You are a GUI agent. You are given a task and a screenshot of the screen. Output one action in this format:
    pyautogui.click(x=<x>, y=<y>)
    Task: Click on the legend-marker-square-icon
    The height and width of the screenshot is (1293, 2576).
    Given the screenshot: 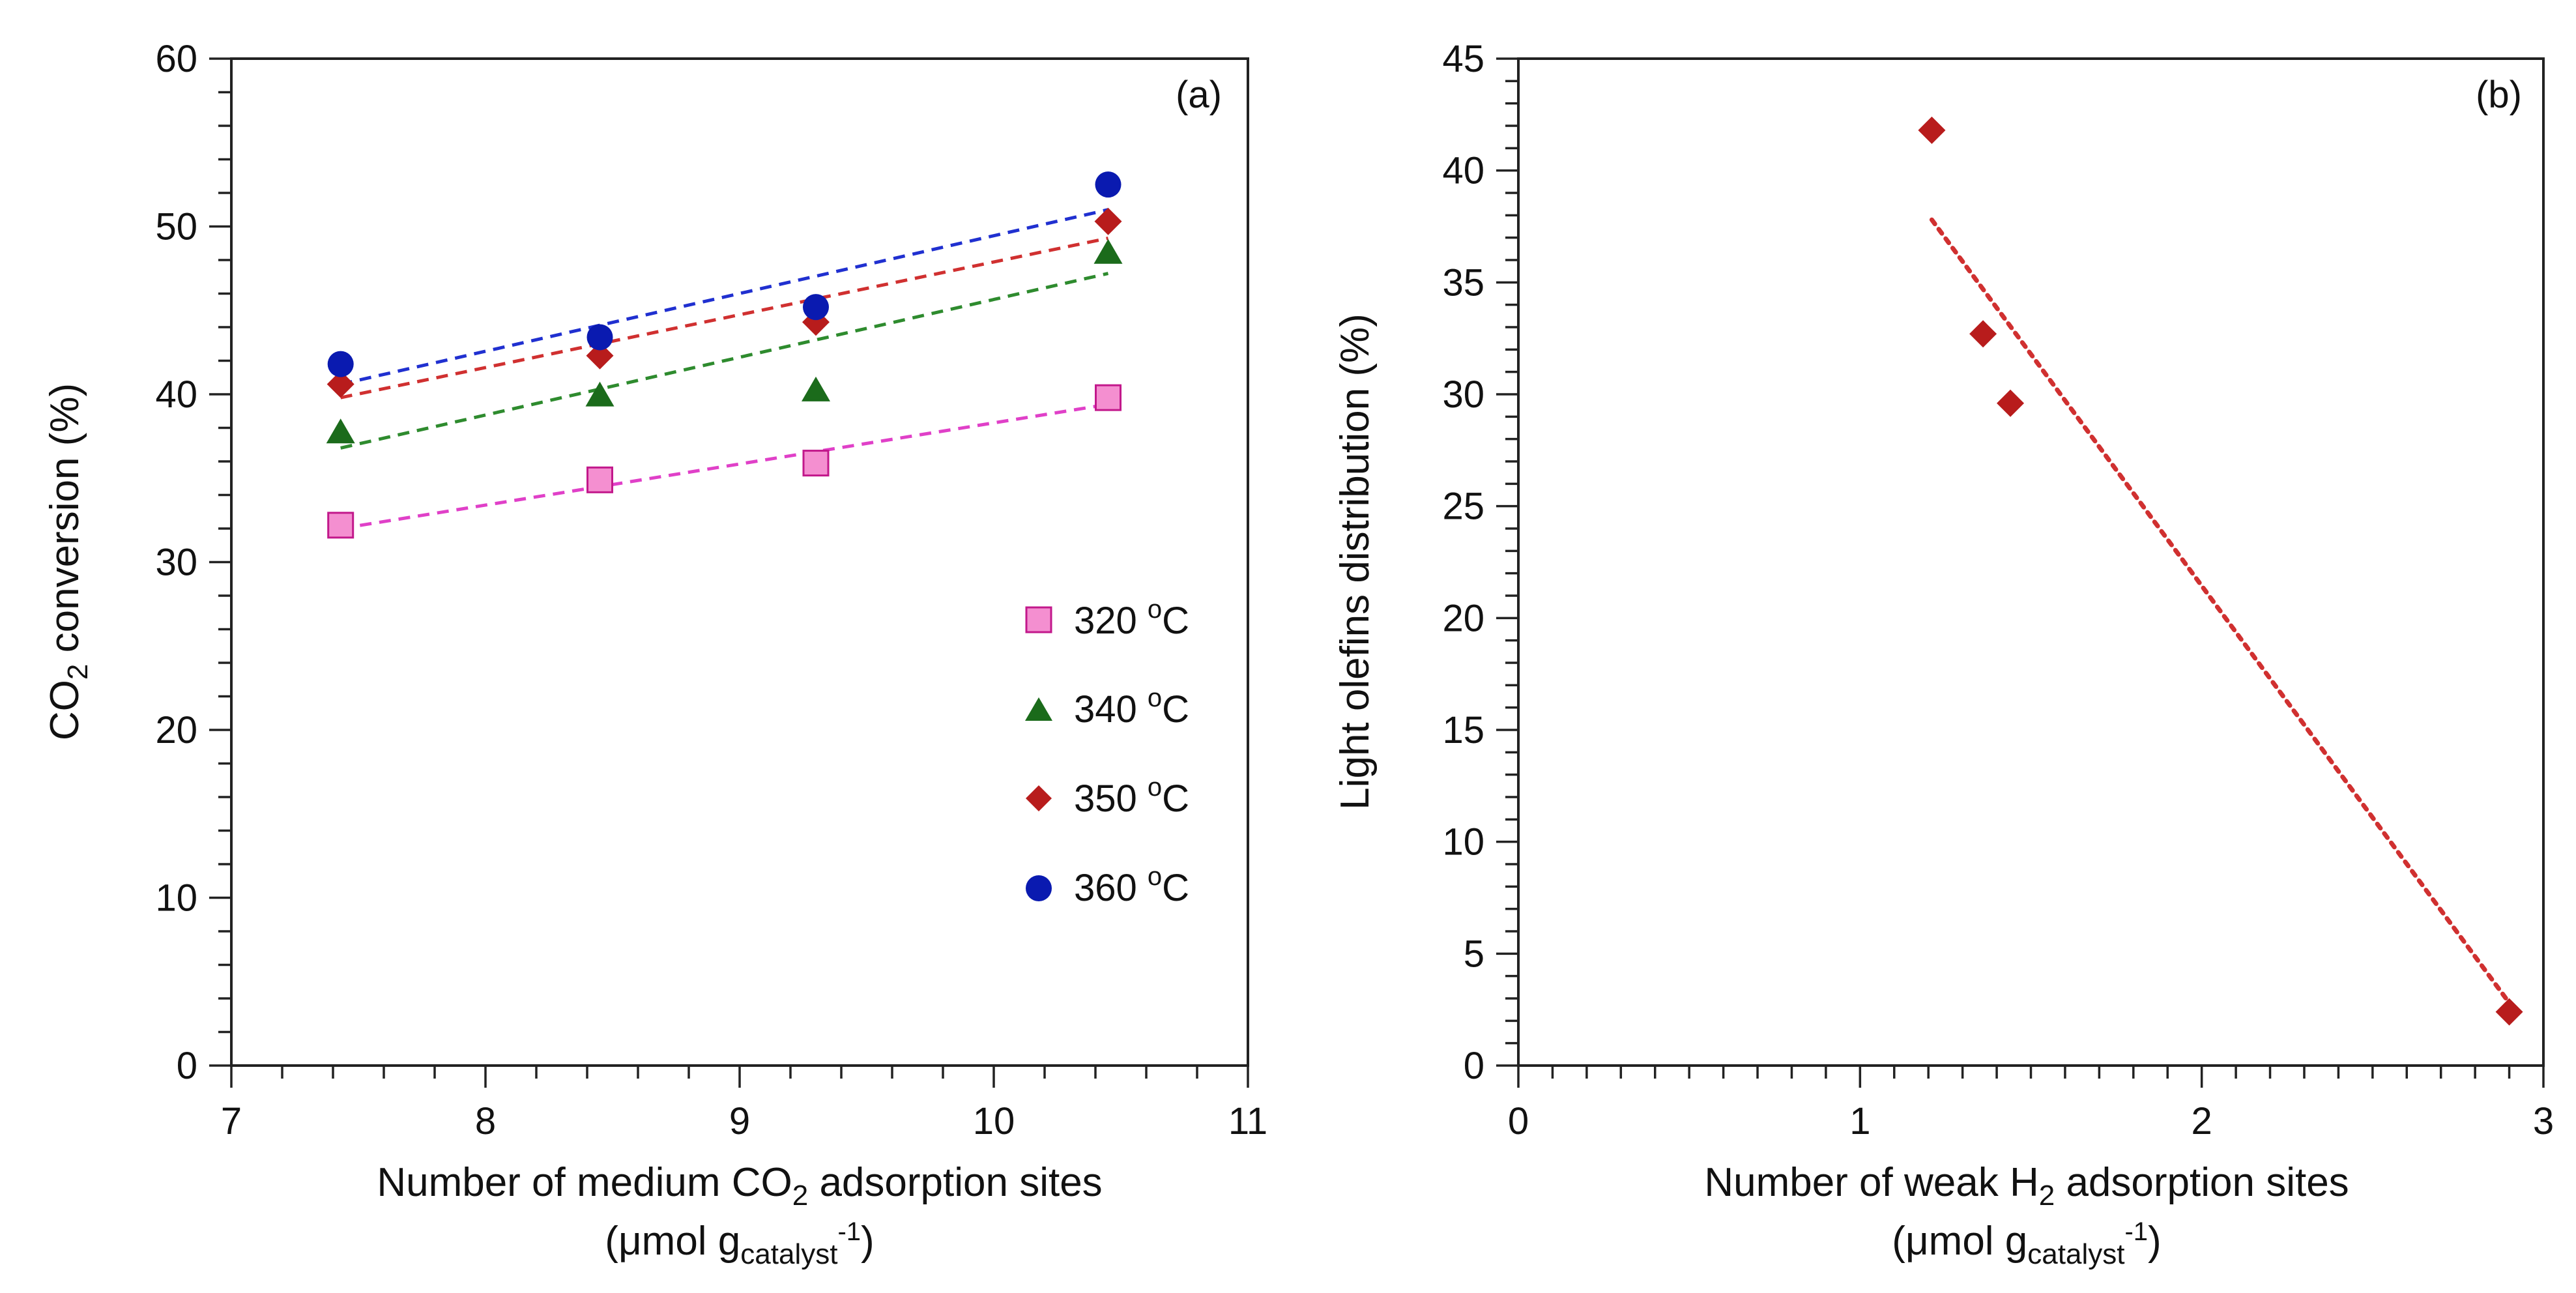 What is the action you would take?
    pyautogui.click(x=1038, y=619)
    